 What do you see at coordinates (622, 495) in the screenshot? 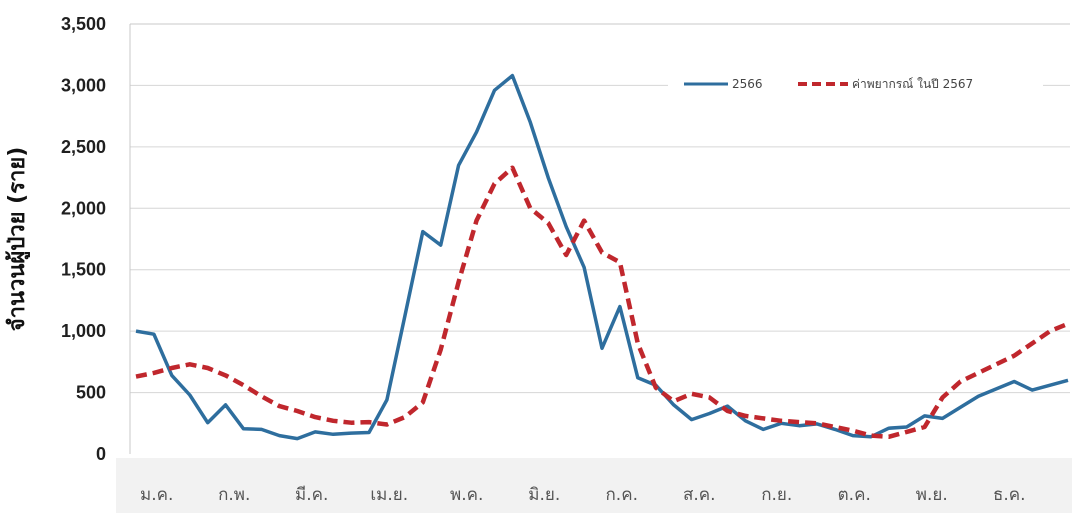
I see `x-tick-label: ก.ค.` at bounding box center [622, 495].